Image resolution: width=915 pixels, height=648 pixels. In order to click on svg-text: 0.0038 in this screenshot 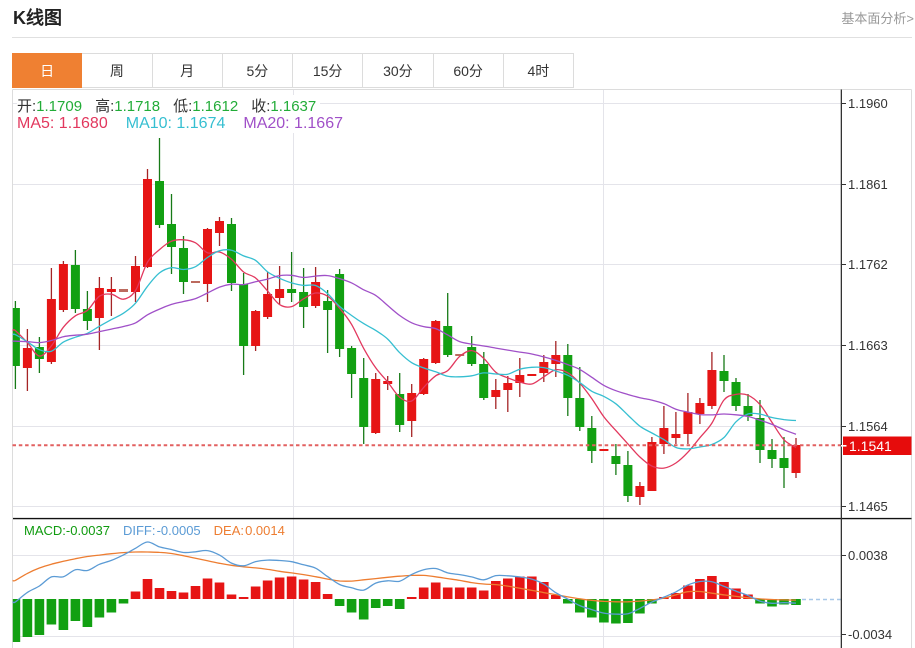, I will do `click(868, 555)`.